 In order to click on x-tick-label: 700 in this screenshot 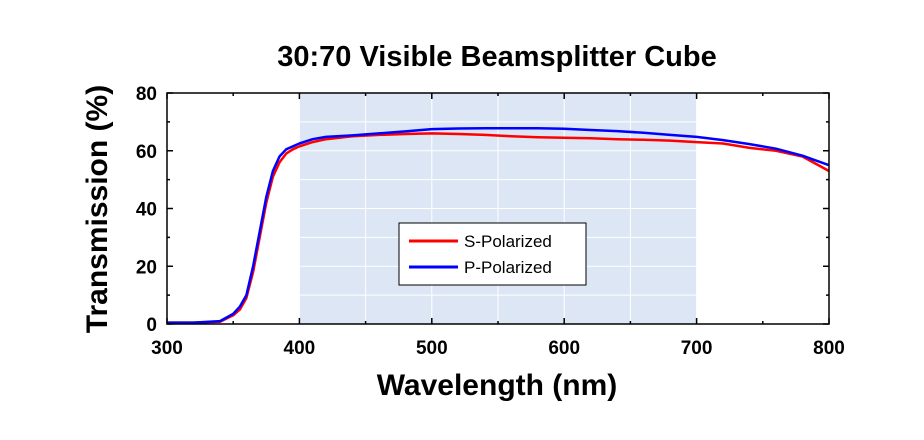, I will do `click(697, 348)`.